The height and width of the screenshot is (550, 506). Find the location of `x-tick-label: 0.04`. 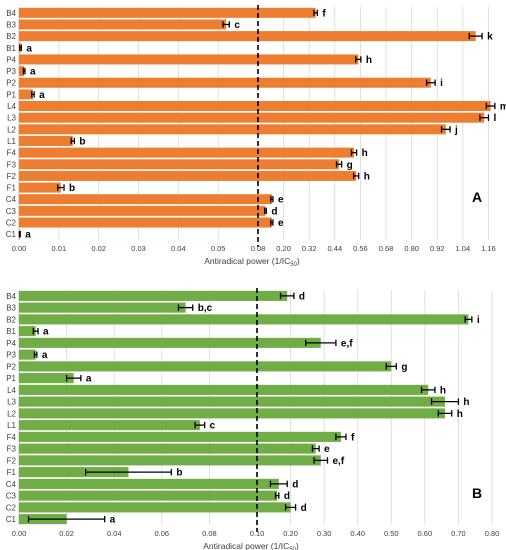

x-tick-label: 0.04 is located at coordinates (178, 248).